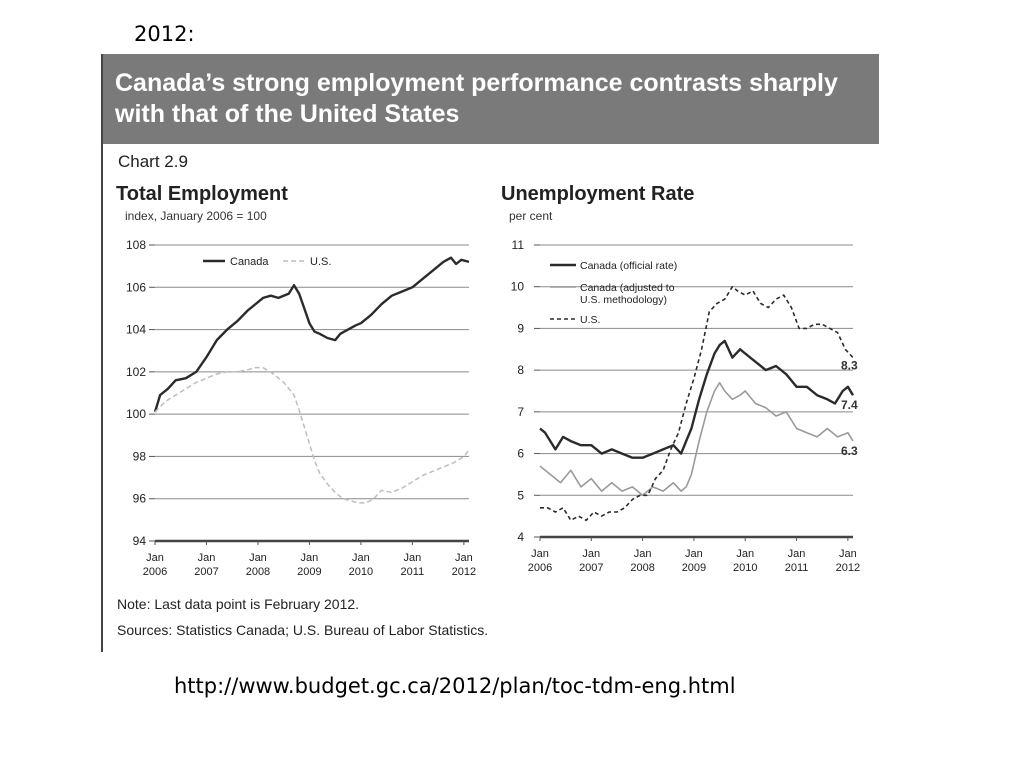 The width and height of the screenshot is (1024, 768). Describe the element at coordinates (140, 456) in the screenshot. I see `y-tick-label: 98` at that location.